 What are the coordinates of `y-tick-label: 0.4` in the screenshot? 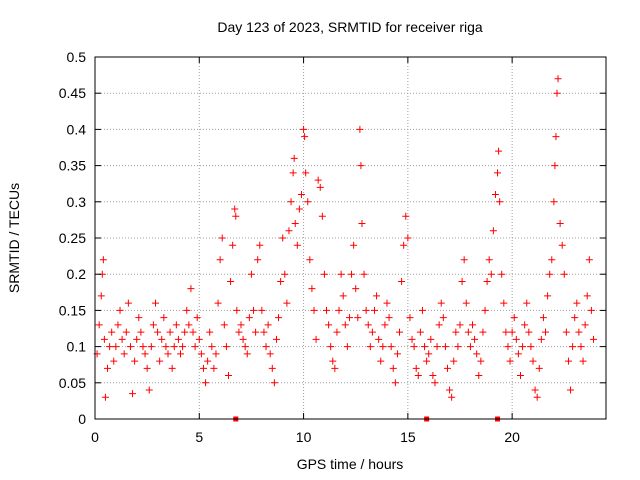 It's located at (77, 129).